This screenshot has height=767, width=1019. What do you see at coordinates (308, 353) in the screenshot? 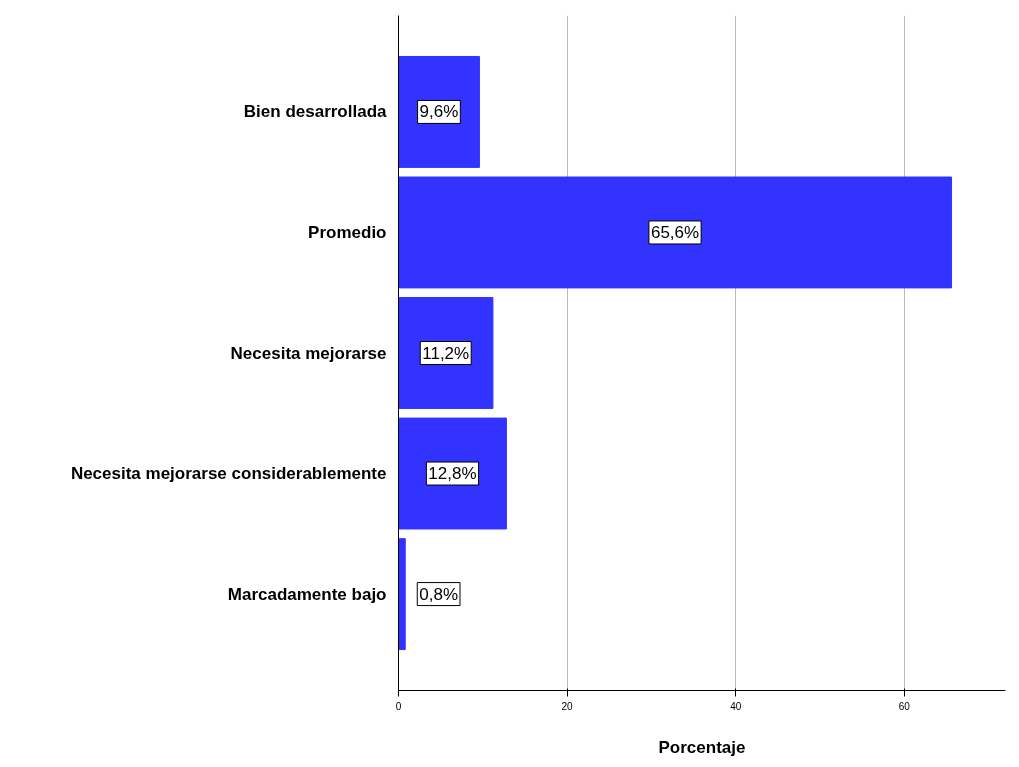
I see `y-tick-label: Necesita mejorarse` at bounding box center [308, 353].